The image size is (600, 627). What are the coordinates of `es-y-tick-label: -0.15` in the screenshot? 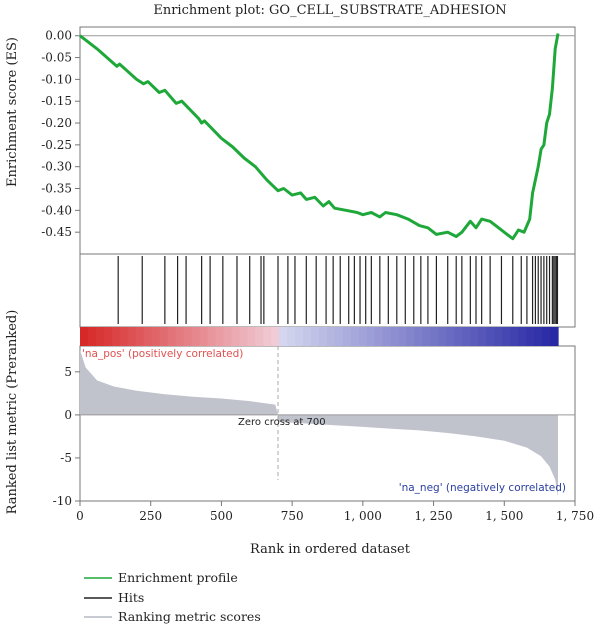 It's located at (56, 101).